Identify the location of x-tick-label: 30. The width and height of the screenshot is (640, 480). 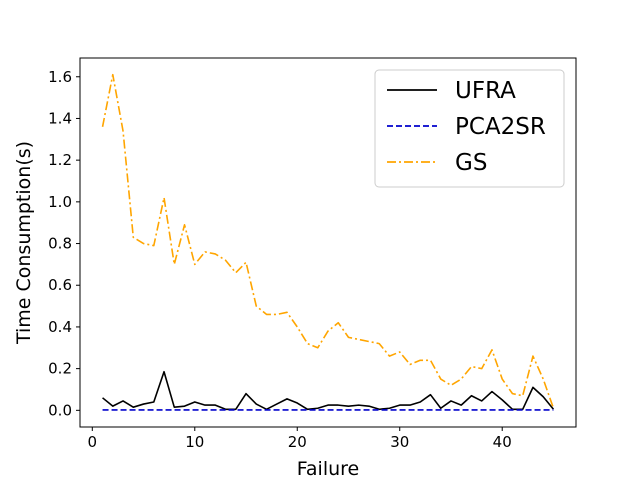
(399, 442).